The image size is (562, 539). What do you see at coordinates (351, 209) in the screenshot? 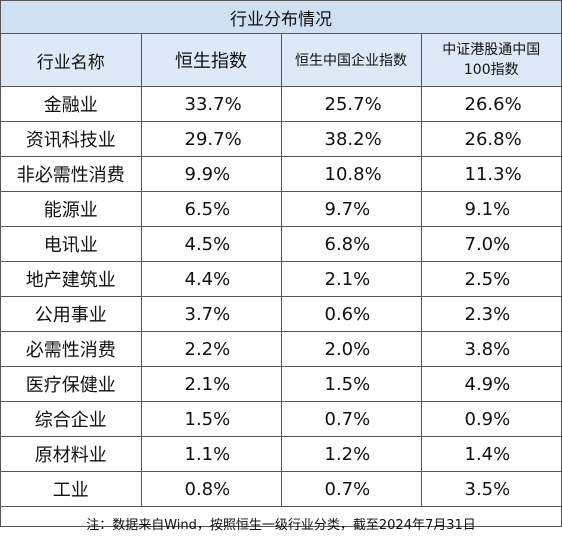
I see `hscei-weight-cell: 9.7%` at bounding box center [351, 209].